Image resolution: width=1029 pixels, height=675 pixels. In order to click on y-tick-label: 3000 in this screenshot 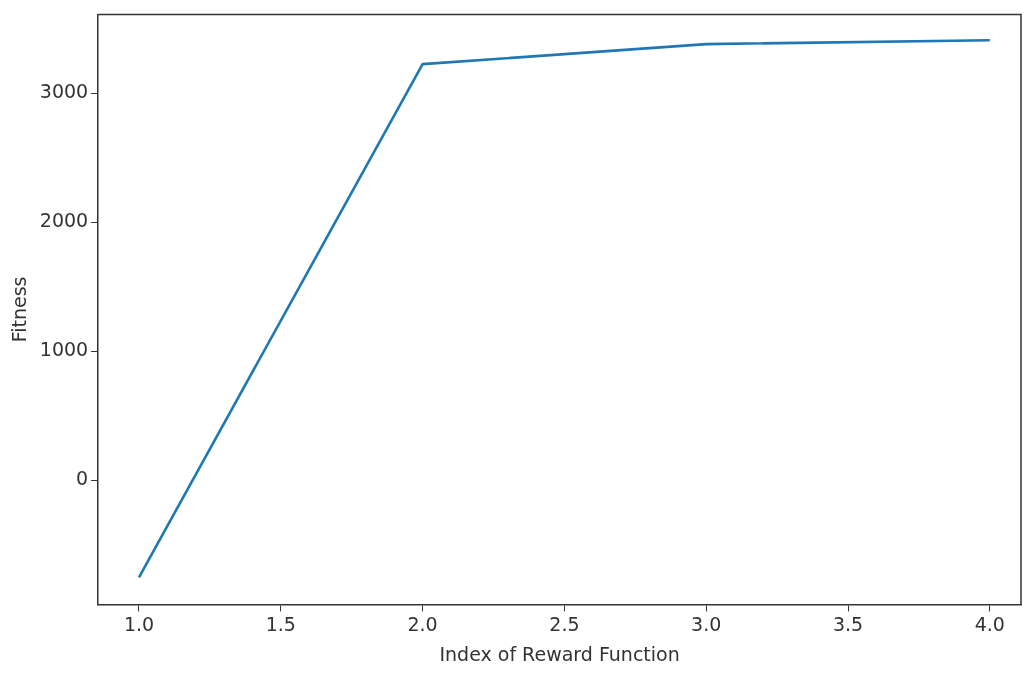, I will do `click(64, 91)`.